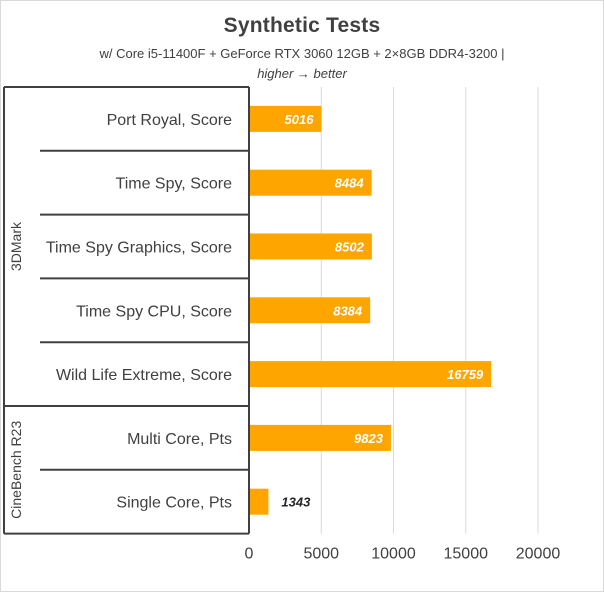 The height and width of the screenshot is (592, 604). Describe the element at coordinates (369, 438) in the screenshot. I see `data-label: 9823` at that location.